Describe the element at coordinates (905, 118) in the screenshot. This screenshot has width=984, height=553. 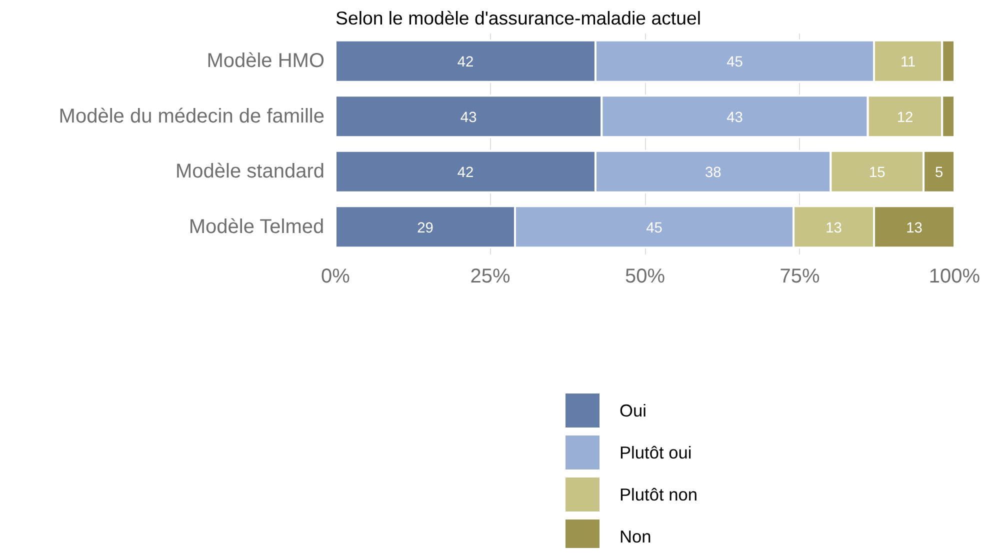
I see `data-label: 12` at that location.